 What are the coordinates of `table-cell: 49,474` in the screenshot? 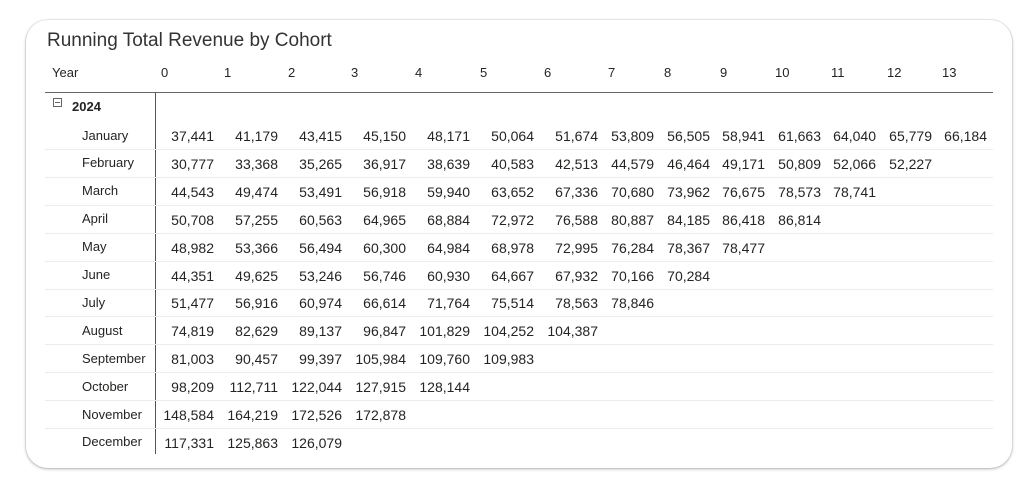 It's located at (256, 191).